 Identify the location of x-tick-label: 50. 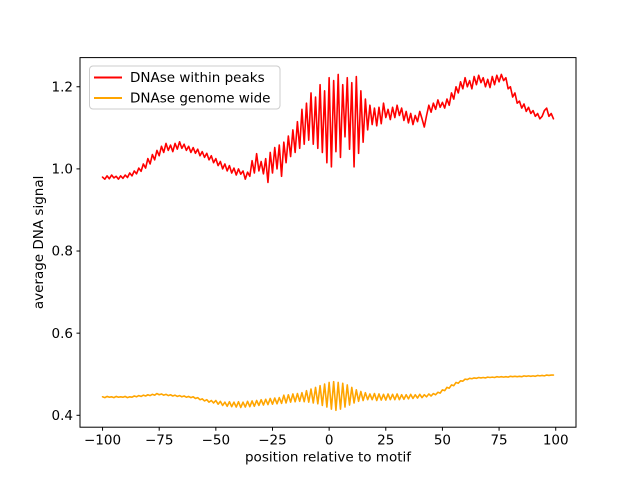
(442, 441).